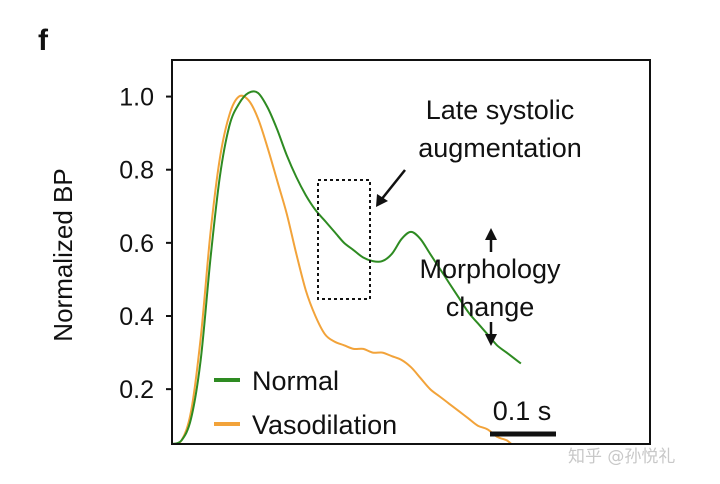 This screenshot has height=484, width=720. Describe the element at coordinates (305, 403) in the screenshot. I see `legend: Normal Vasodilation` at that location.